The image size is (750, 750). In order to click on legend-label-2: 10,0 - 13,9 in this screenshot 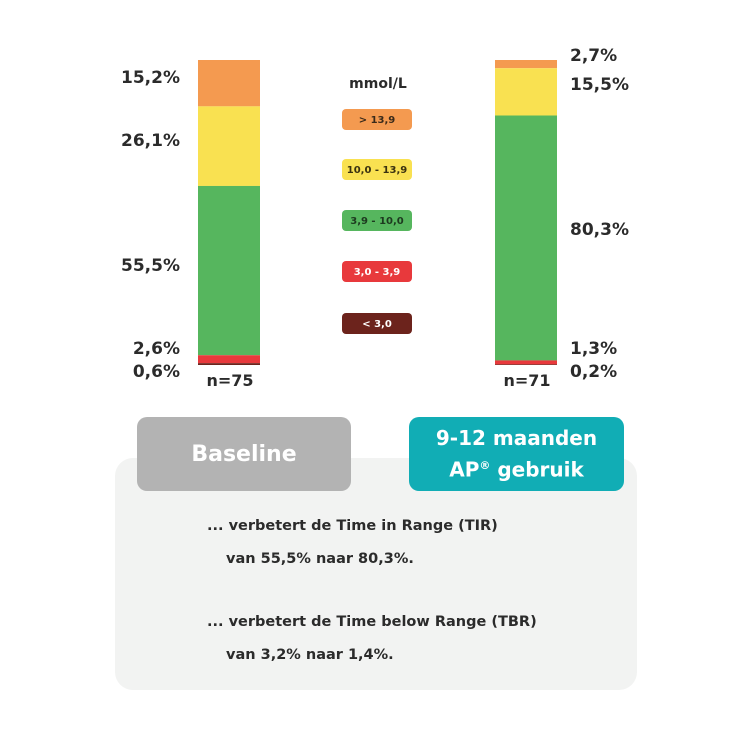, I will do `click(377, 170)`.